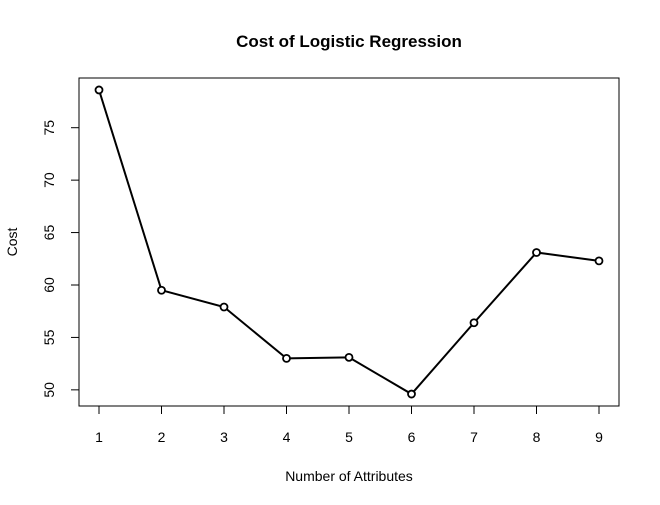 Image resolution: width=660 pixels, height=505 pixels. Describe the element at coordinates (12, 242) in the screenshot. I see `y-axis-label: Cost` at that location.